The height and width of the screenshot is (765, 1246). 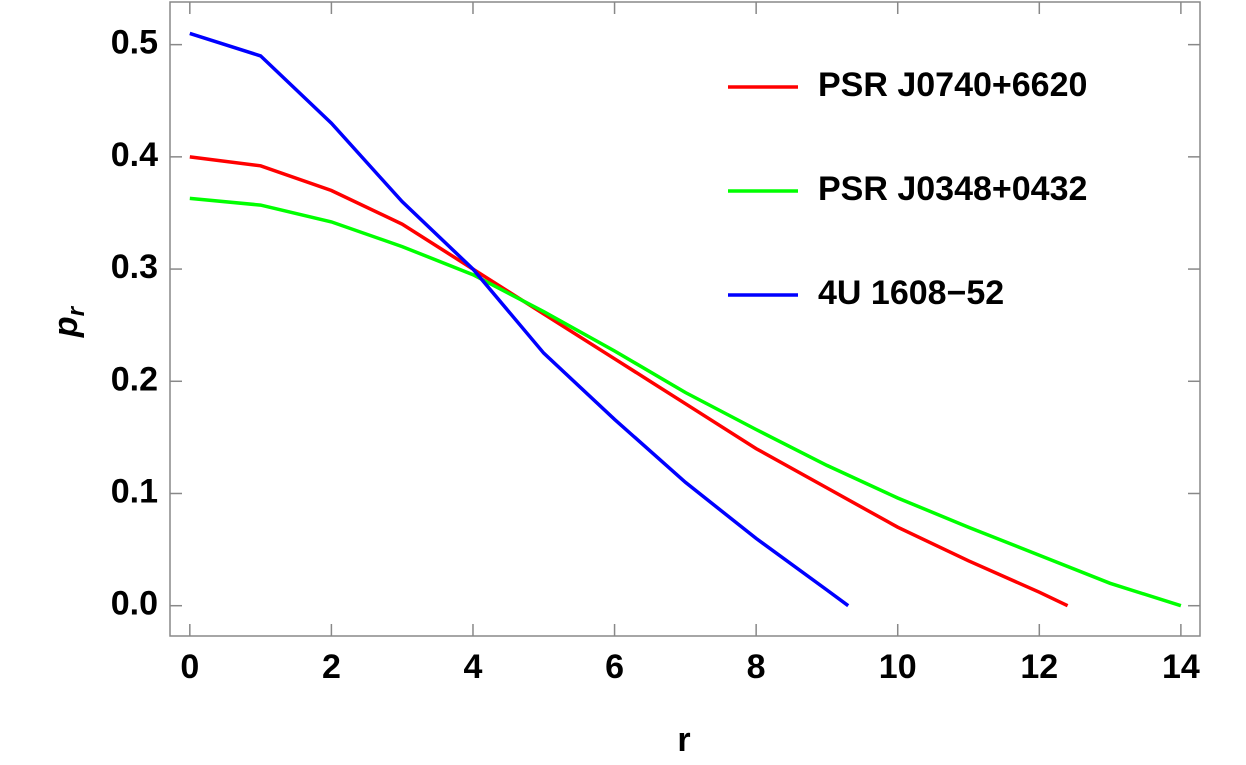 I want to click on x-tick-label: 12, so click(x=1039, y=667).